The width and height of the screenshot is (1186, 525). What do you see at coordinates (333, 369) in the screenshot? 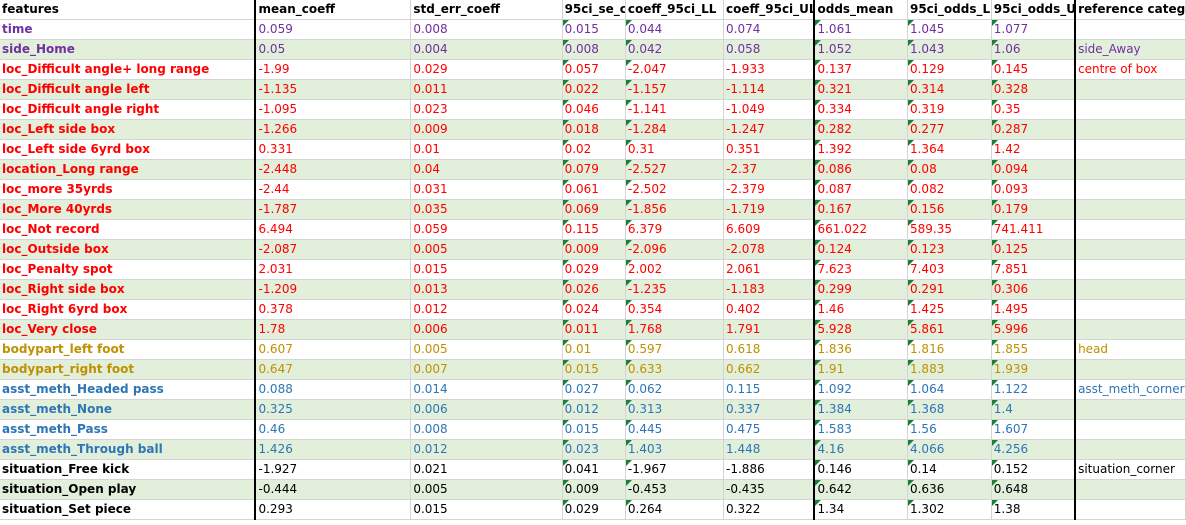
I see `value-cell: 0.647` at bounding box center [333, 369].